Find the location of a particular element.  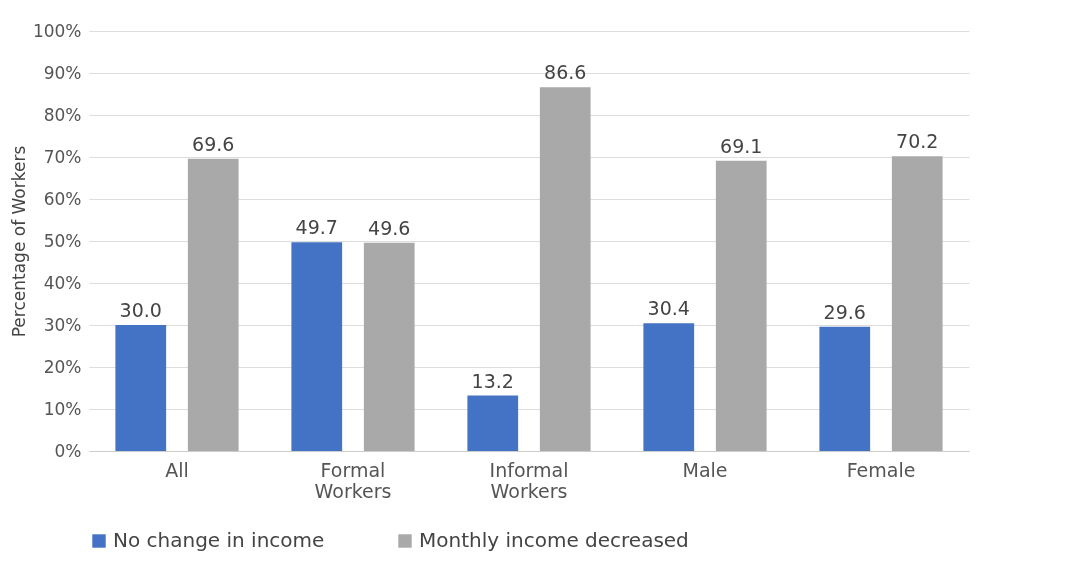

y-tick-label: 50% is located at coordinates (62, 240).